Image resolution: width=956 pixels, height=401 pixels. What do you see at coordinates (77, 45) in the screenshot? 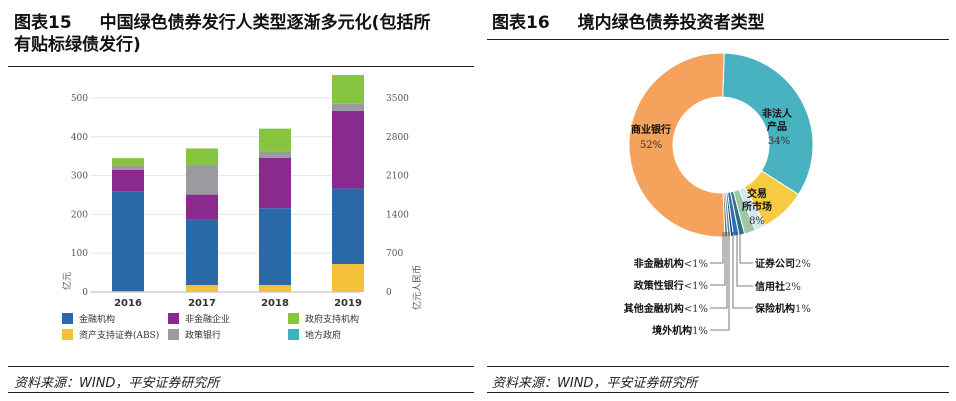
I see `title-line-2: 有贴标绿债发行)` at bounding box center [77, 45].